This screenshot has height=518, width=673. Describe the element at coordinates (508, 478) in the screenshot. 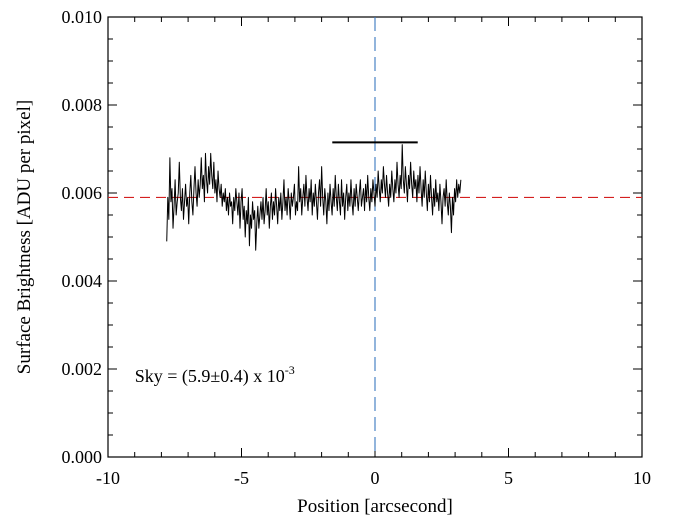

I see `x-tick-label: 5` at that location.